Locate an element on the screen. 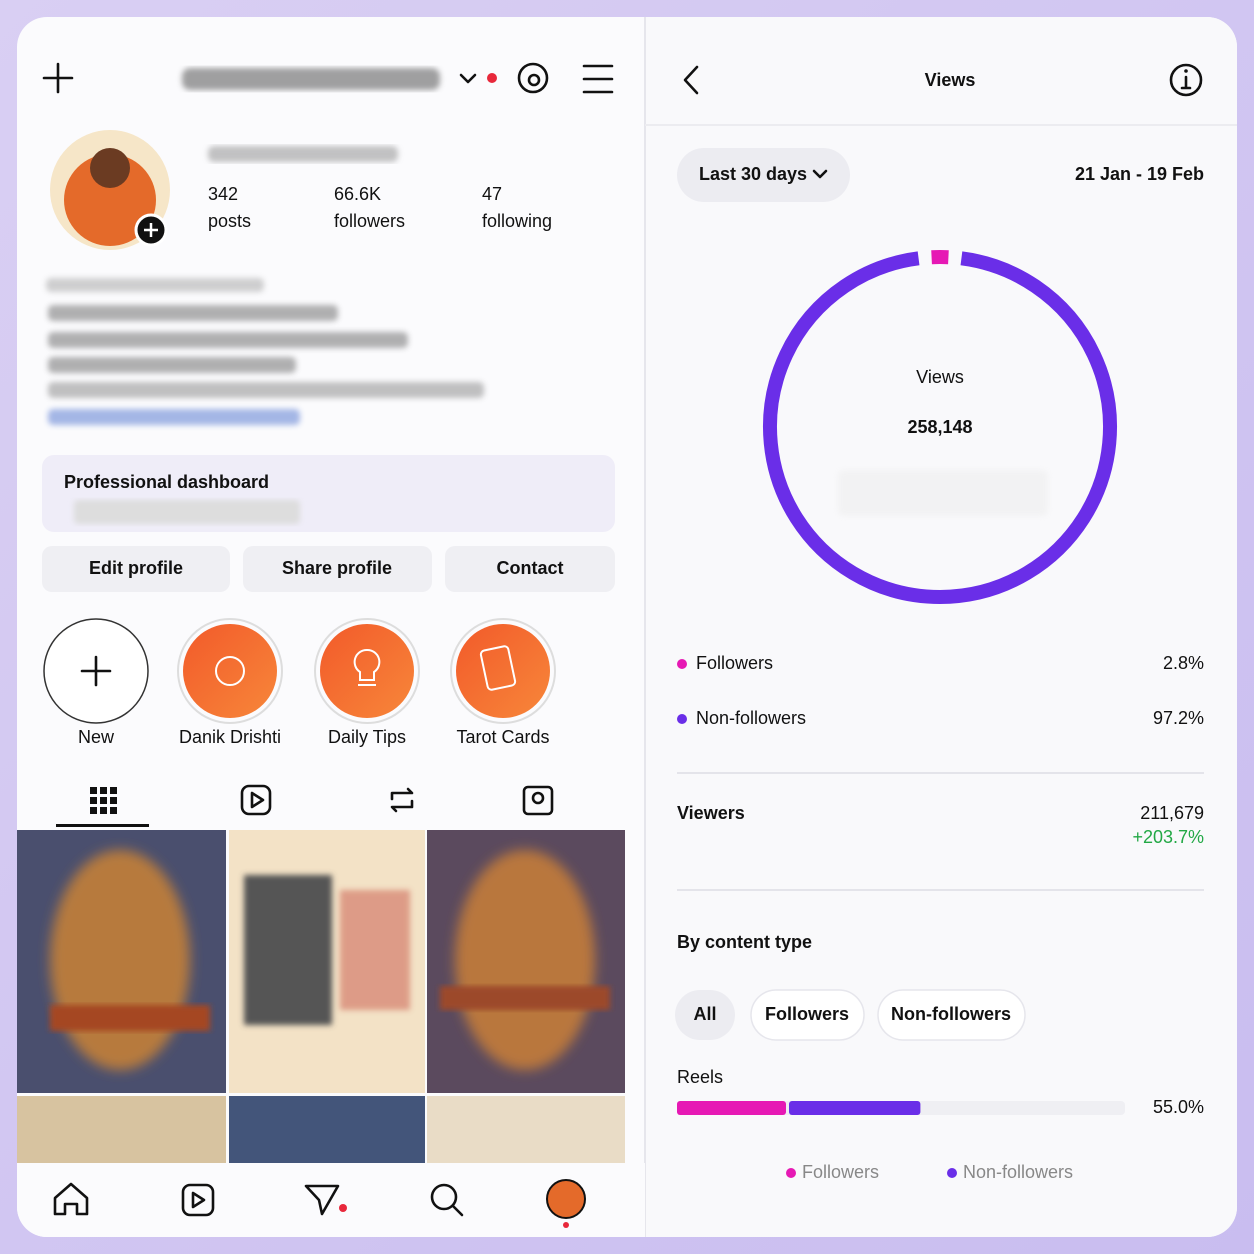  page-title: Views is located at coordinates (950, 80).